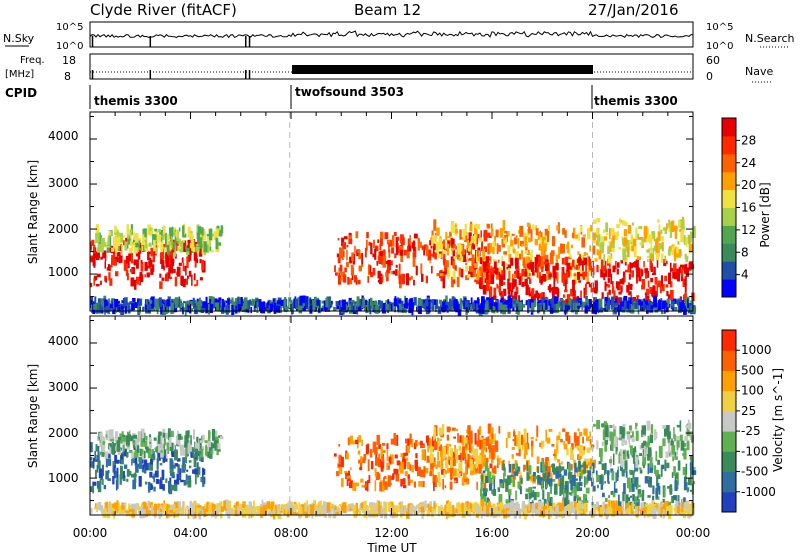 The image size is (800, 554). I want to click on beam-title: Beam 12, so click(387, 10).